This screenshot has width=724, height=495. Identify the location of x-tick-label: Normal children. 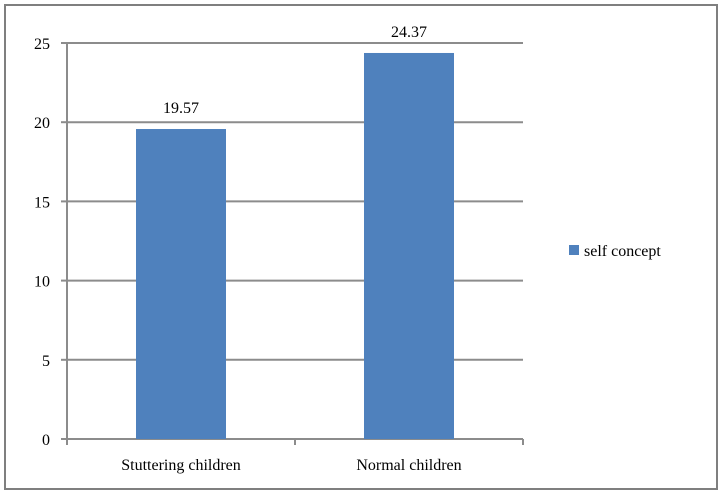
(408, 465).